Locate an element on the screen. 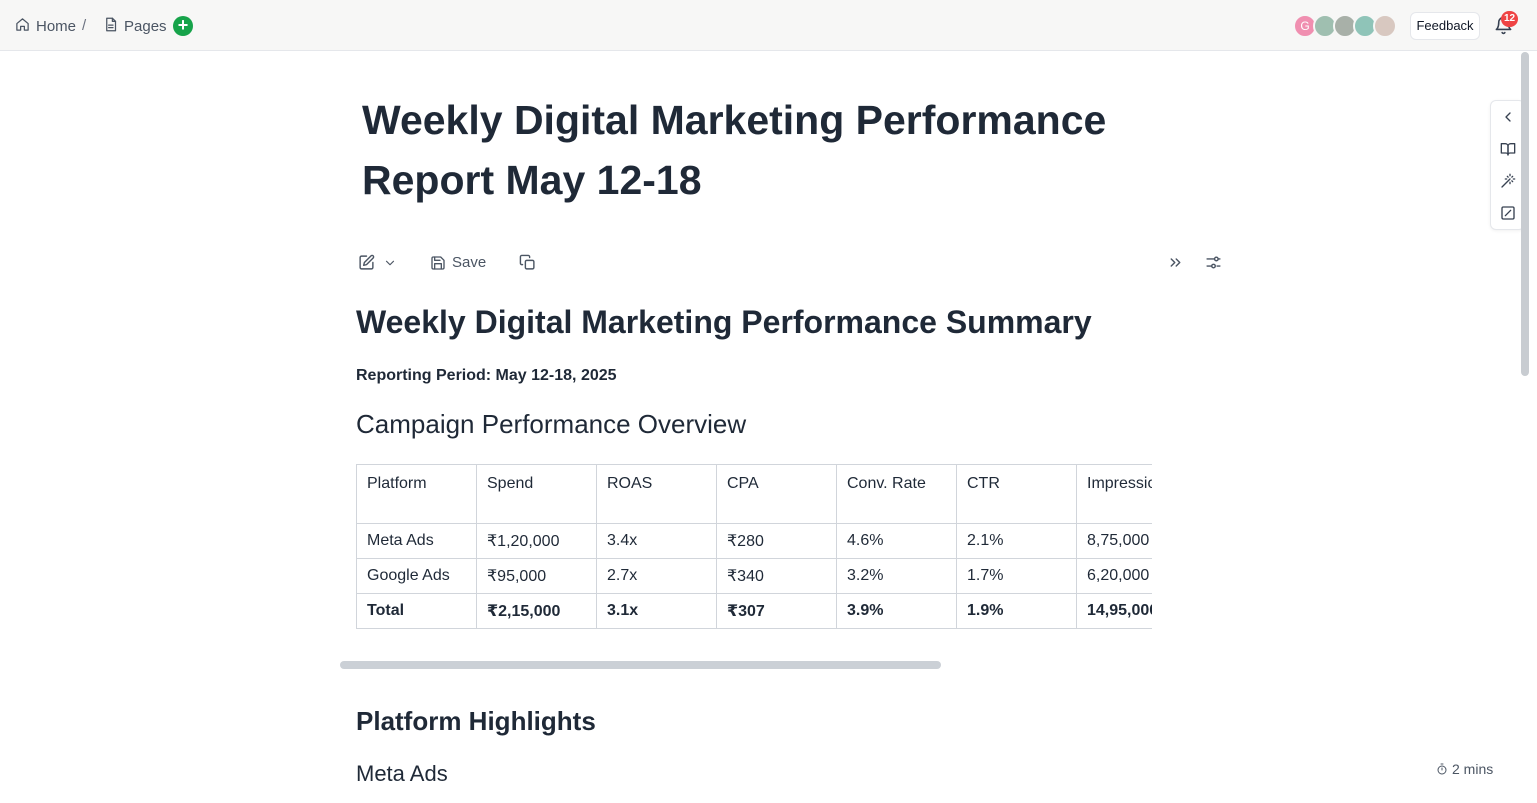 The height and width of the screenshot is (803, 1537). edit-square-icon is located at coordinates (1508, 213).